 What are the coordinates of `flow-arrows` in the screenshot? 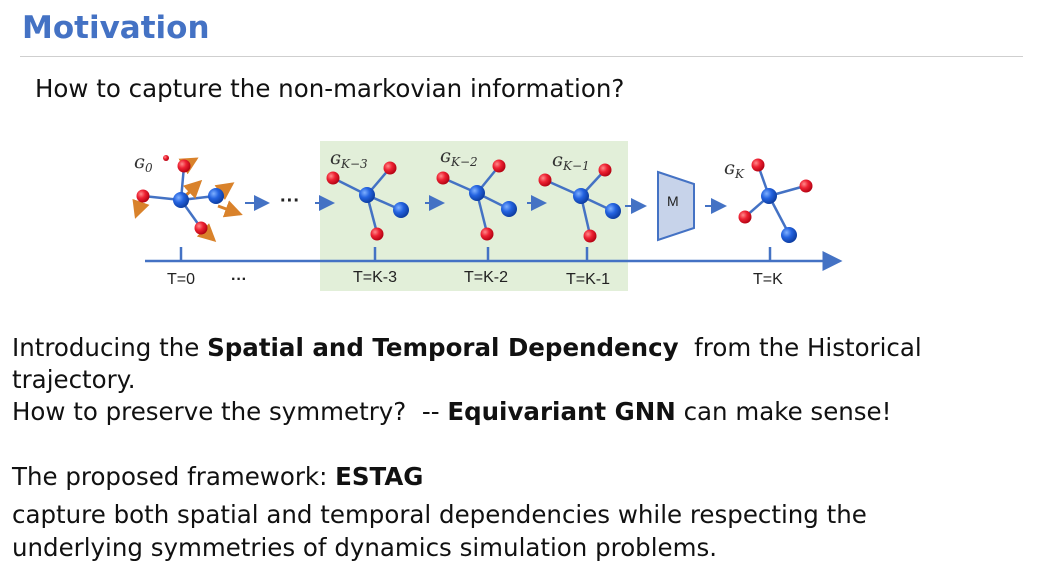 It's located at (486, 204).